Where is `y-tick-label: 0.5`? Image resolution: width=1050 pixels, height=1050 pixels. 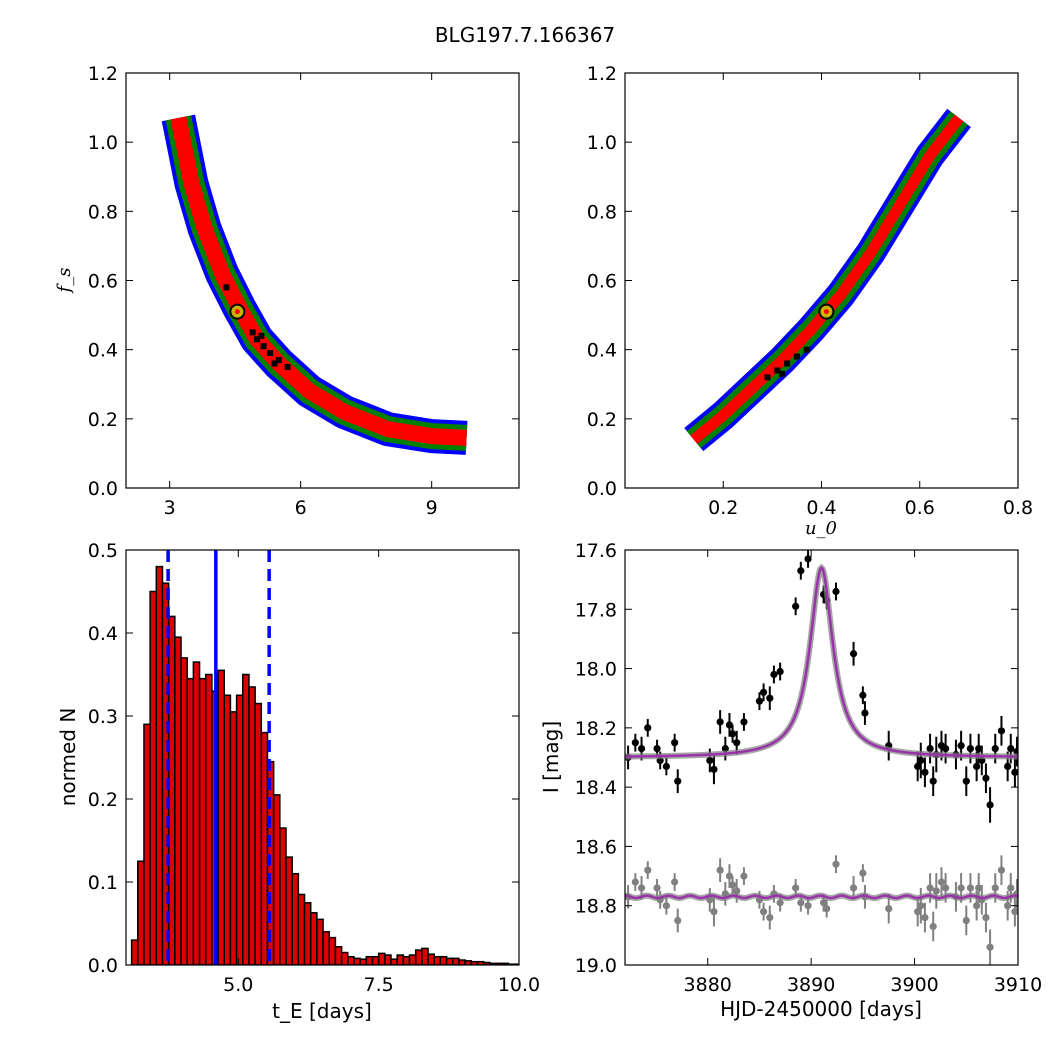
y-tick-label: 0.5 is located at coordinates (103, 551).